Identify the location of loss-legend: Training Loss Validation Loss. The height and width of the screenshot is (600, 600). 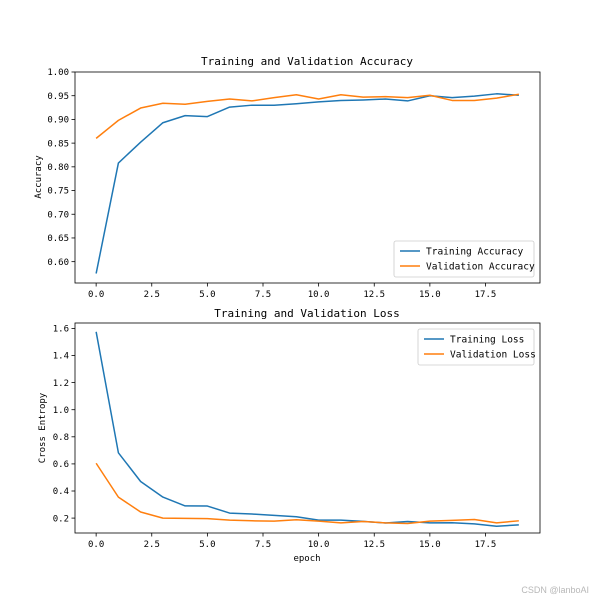
(476, 347).